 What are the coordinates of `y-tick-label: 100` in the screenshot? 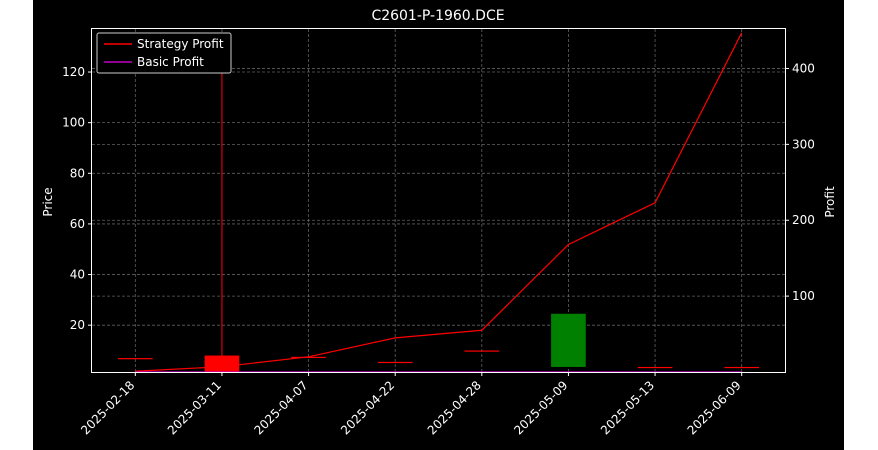 It's located at (73, 123).